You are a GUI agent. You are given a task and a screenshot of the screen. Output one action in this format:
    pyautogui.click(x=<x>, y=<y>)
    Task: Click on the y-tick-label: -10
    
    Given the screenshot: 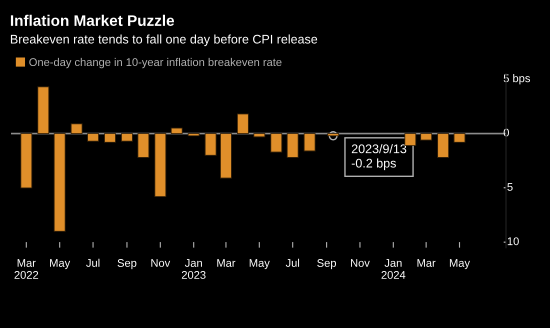 What is the action you would take?
    pyautogui.click(x=511, y=241)
    